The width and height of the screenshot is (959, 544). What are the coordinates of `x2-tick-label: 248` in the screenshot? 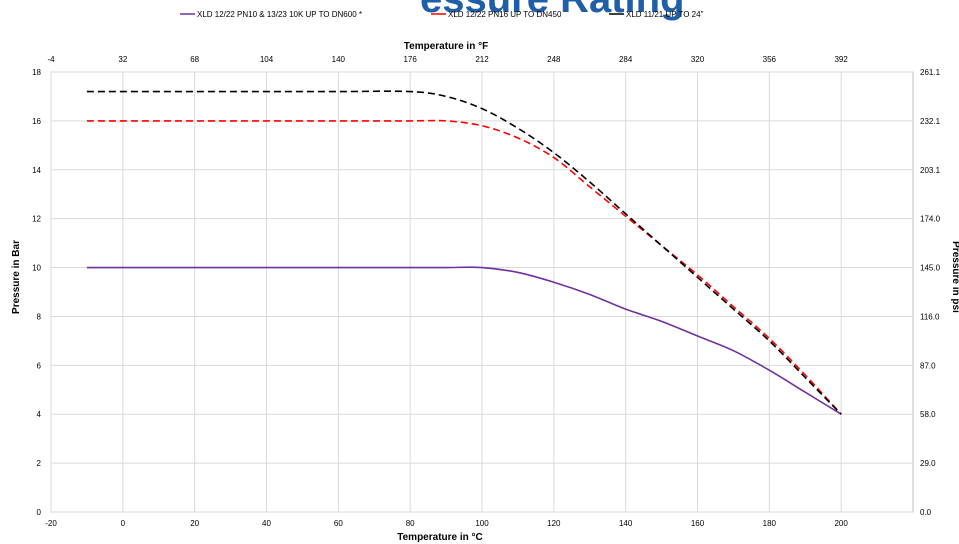 It's located at (554, 59).